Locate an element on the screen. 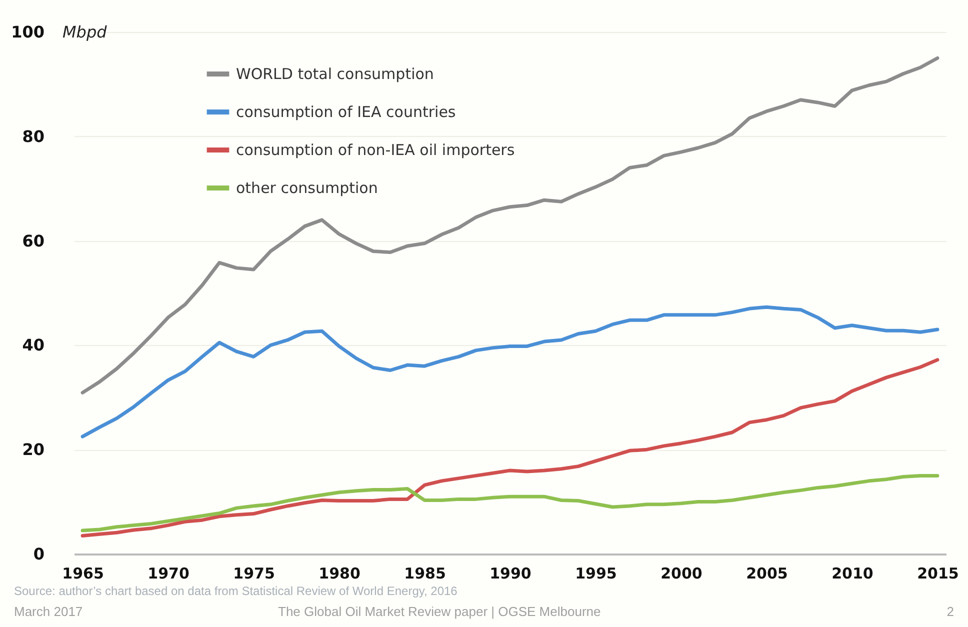  y-tick-label: 100 is located at coordinates (27, 32).